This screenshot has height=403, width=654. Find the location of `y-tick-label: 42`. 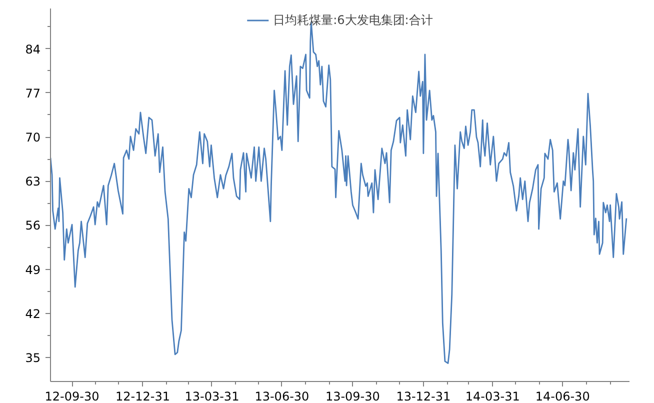

y-tick-label: 42 is located at coordinates (33, 313).